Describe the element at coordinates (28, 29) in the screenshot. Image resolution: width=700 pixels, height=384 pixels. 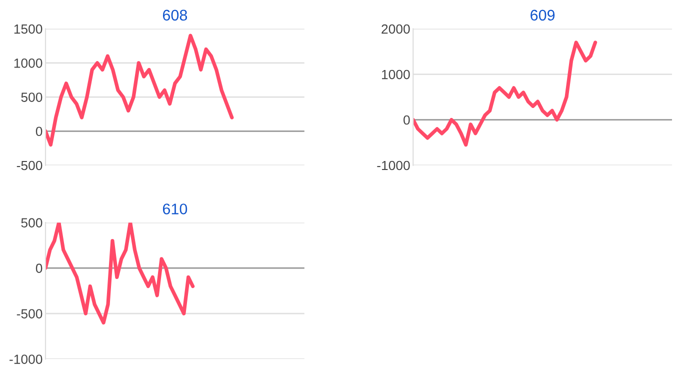
I see `y-tick-label: 1500` at that location.